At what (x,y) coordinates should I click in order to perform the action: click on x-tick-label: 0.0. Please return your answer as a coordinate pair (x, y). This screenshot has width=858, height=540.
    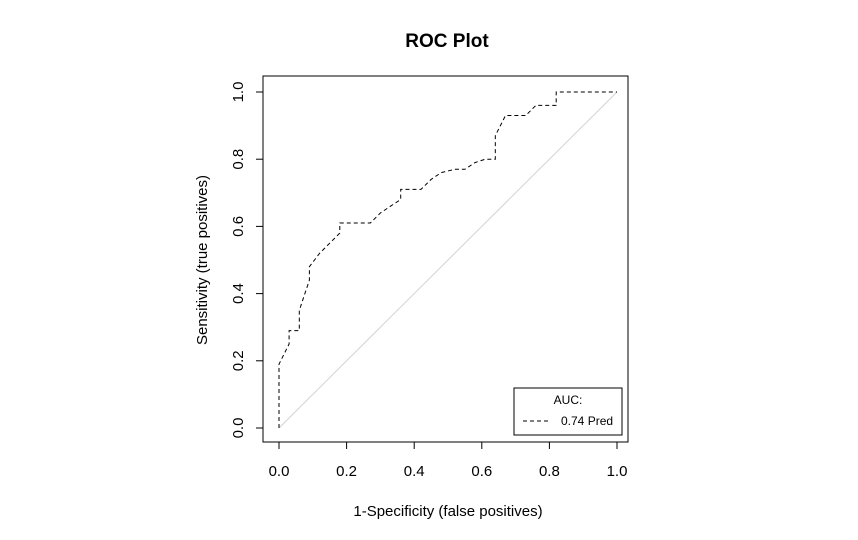
    Looking at the image, I should click on (279, 471).